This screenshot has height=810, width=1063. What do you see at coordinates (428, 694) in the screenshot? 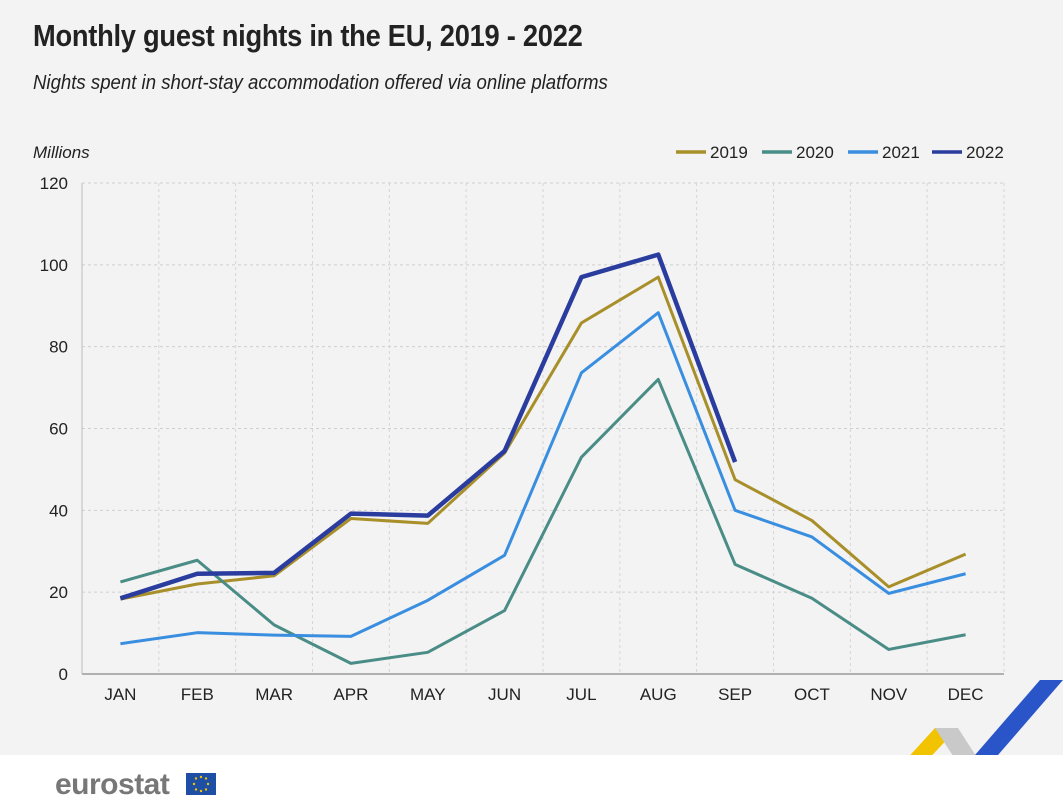
I see `x-tick-label: MAY` at bounding box center [428, 694].